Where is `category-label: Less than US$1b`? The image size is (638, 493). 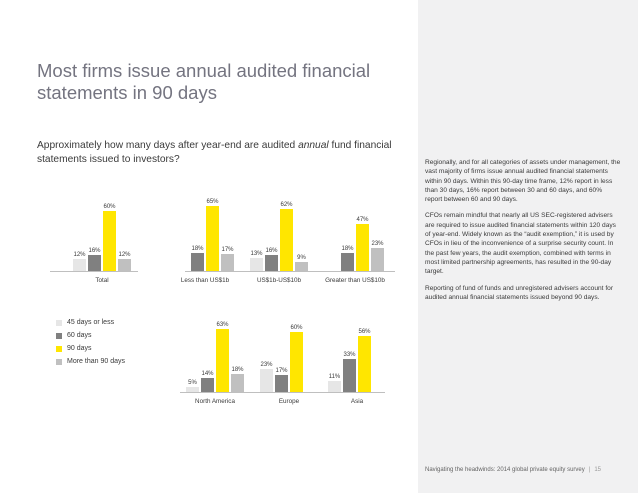
category-label: Less than US$1b is located at coordinates (205, 280).